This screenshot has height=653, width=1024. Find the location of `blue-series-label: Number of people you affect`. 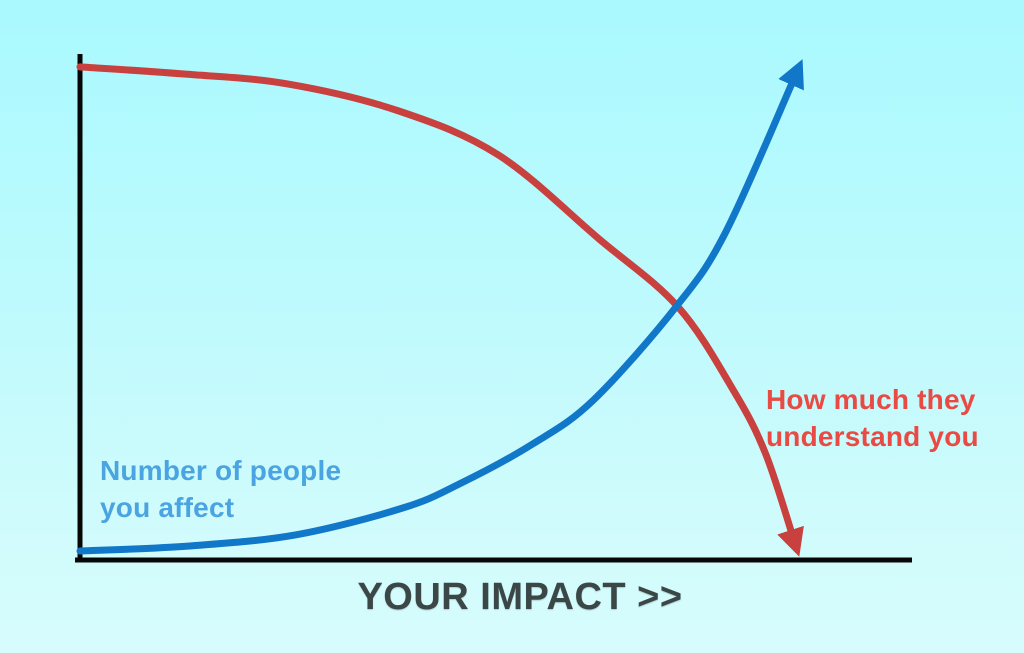

blue-series-label: Number of people you affect is located at coordinates (221, 489).